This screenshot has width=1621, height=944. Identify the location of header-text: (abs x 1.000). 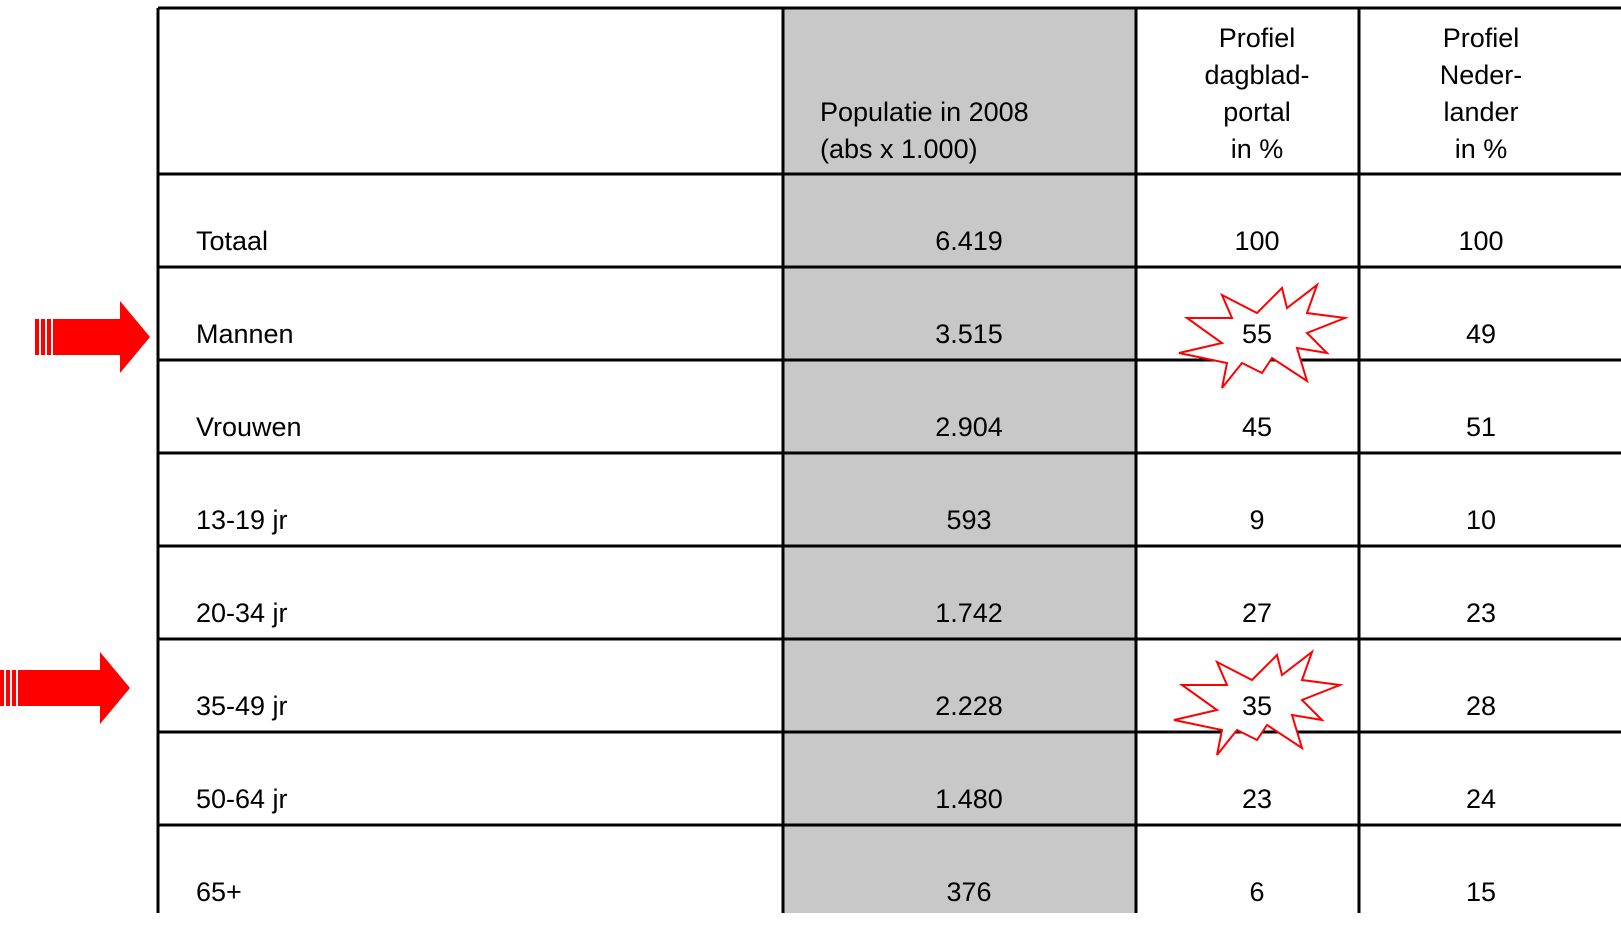
(899, 149).